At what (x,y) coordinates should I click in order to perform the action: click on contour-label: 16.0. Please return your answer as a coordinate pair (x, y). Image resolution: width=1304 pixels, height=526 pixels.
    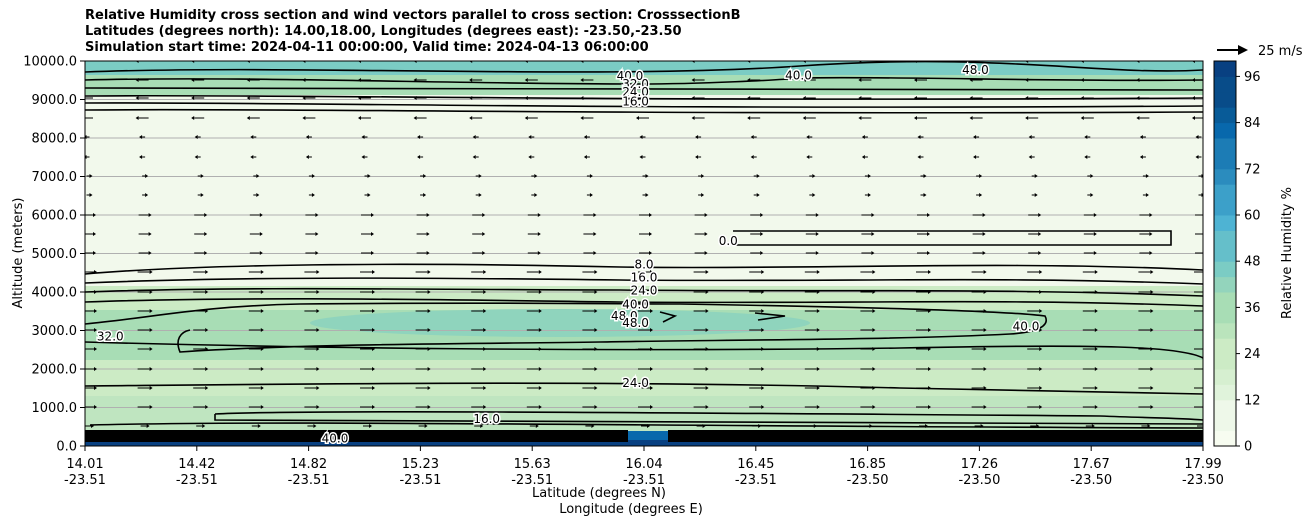
    Looking at the image, I should click on (486, 419).